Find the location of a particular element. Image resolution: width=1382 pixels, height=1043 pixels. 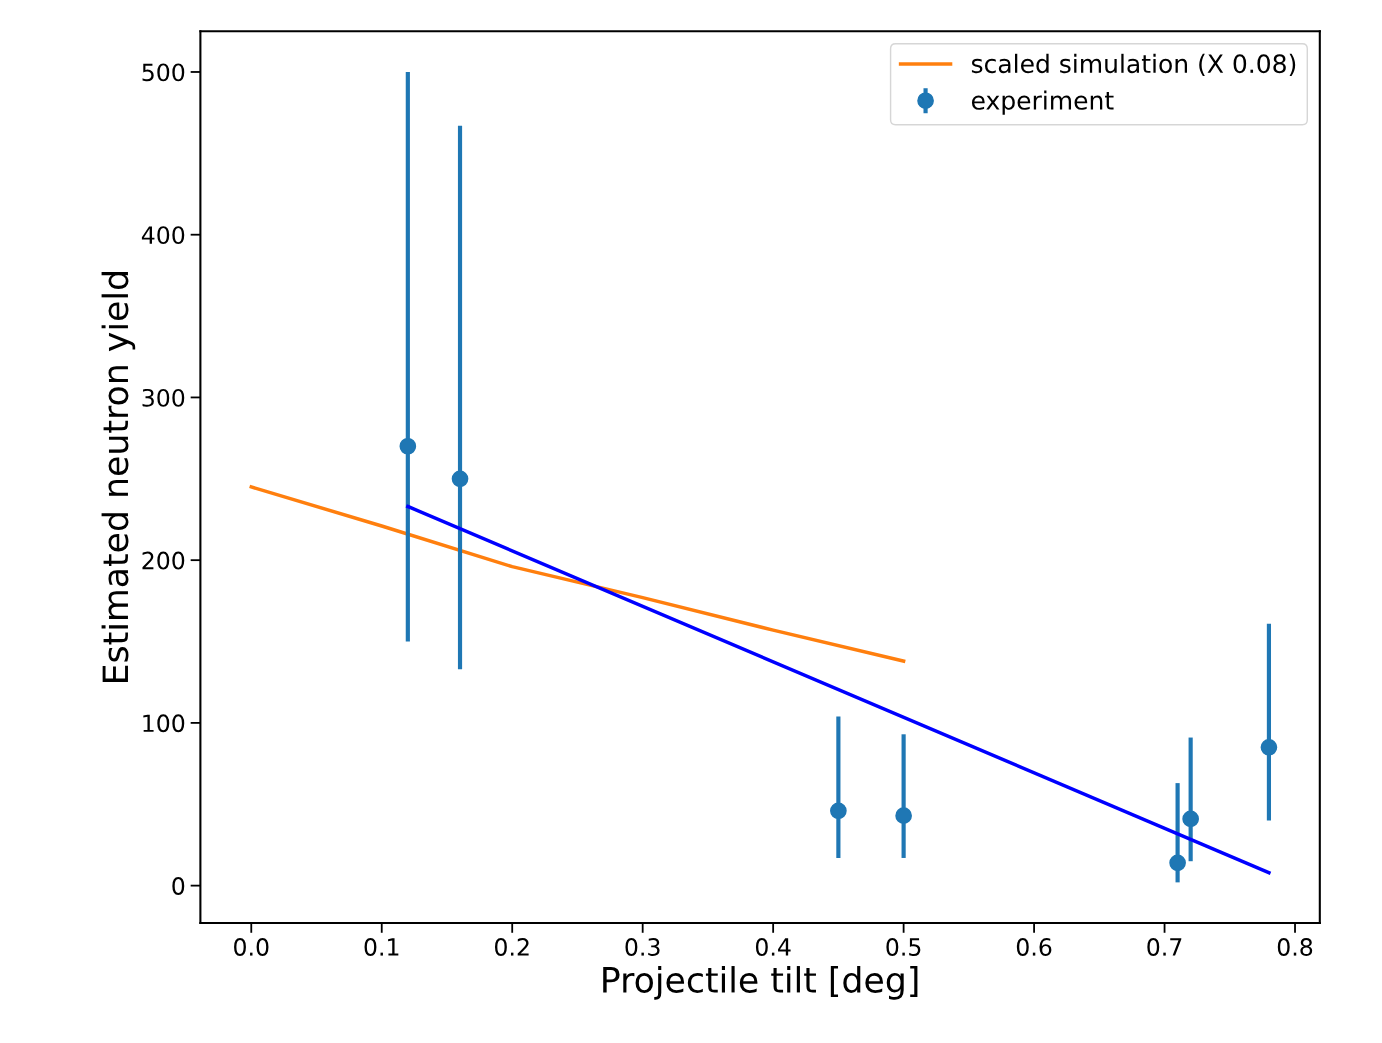

y-tick-label: 400 is located at coordinates (163, 235).